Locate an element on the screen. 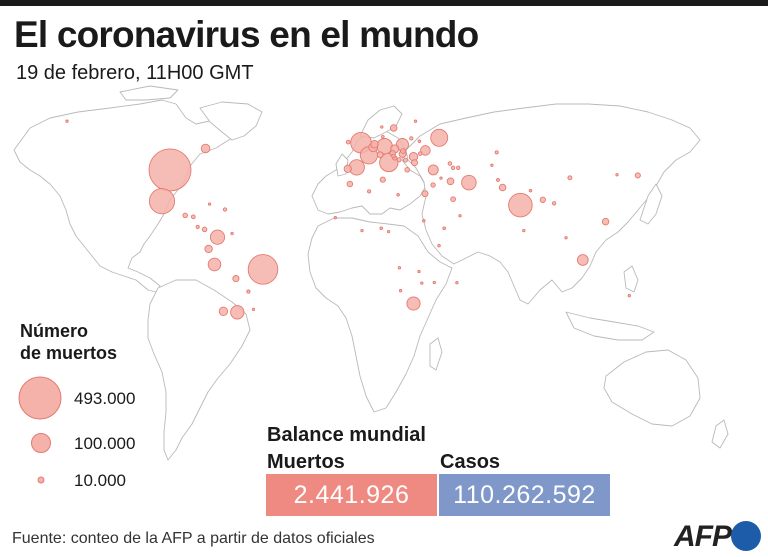  bubble-south-korea is located at coordinates (617, 175).